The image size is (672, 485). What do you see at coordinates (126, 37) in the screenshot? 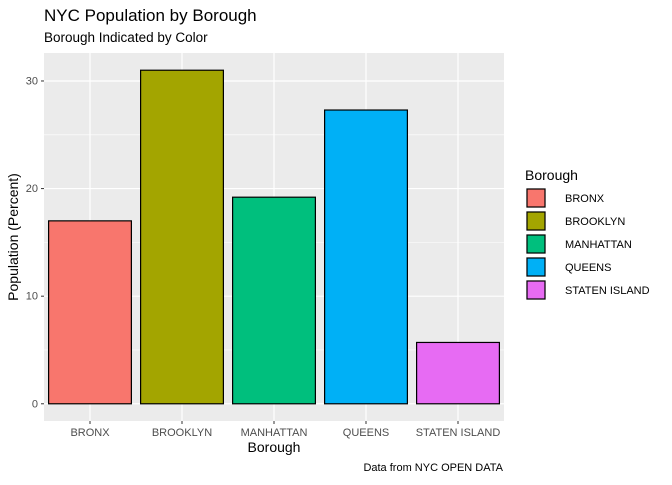
I see `chart-subtitle: Borough Indicated by Color` at bounding box center [126, 37].